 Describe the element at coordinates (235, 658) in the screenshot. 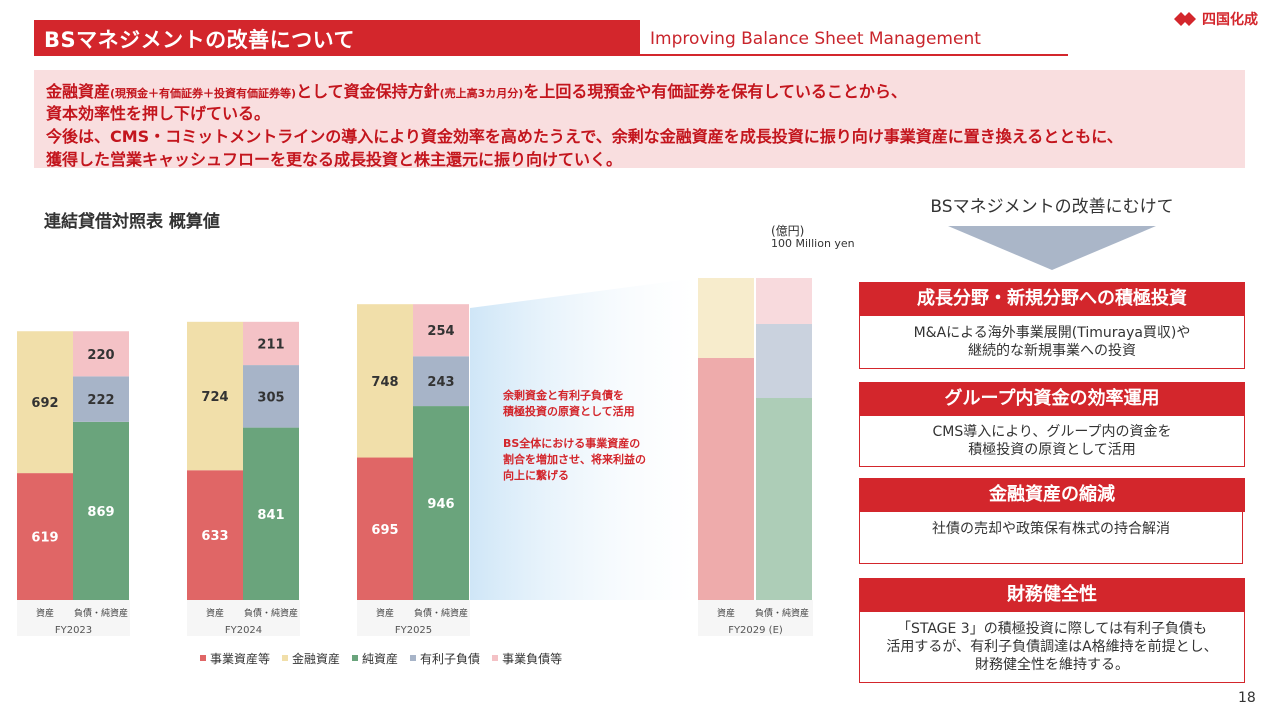

I see `legend-item: 事業資産等` at that location.